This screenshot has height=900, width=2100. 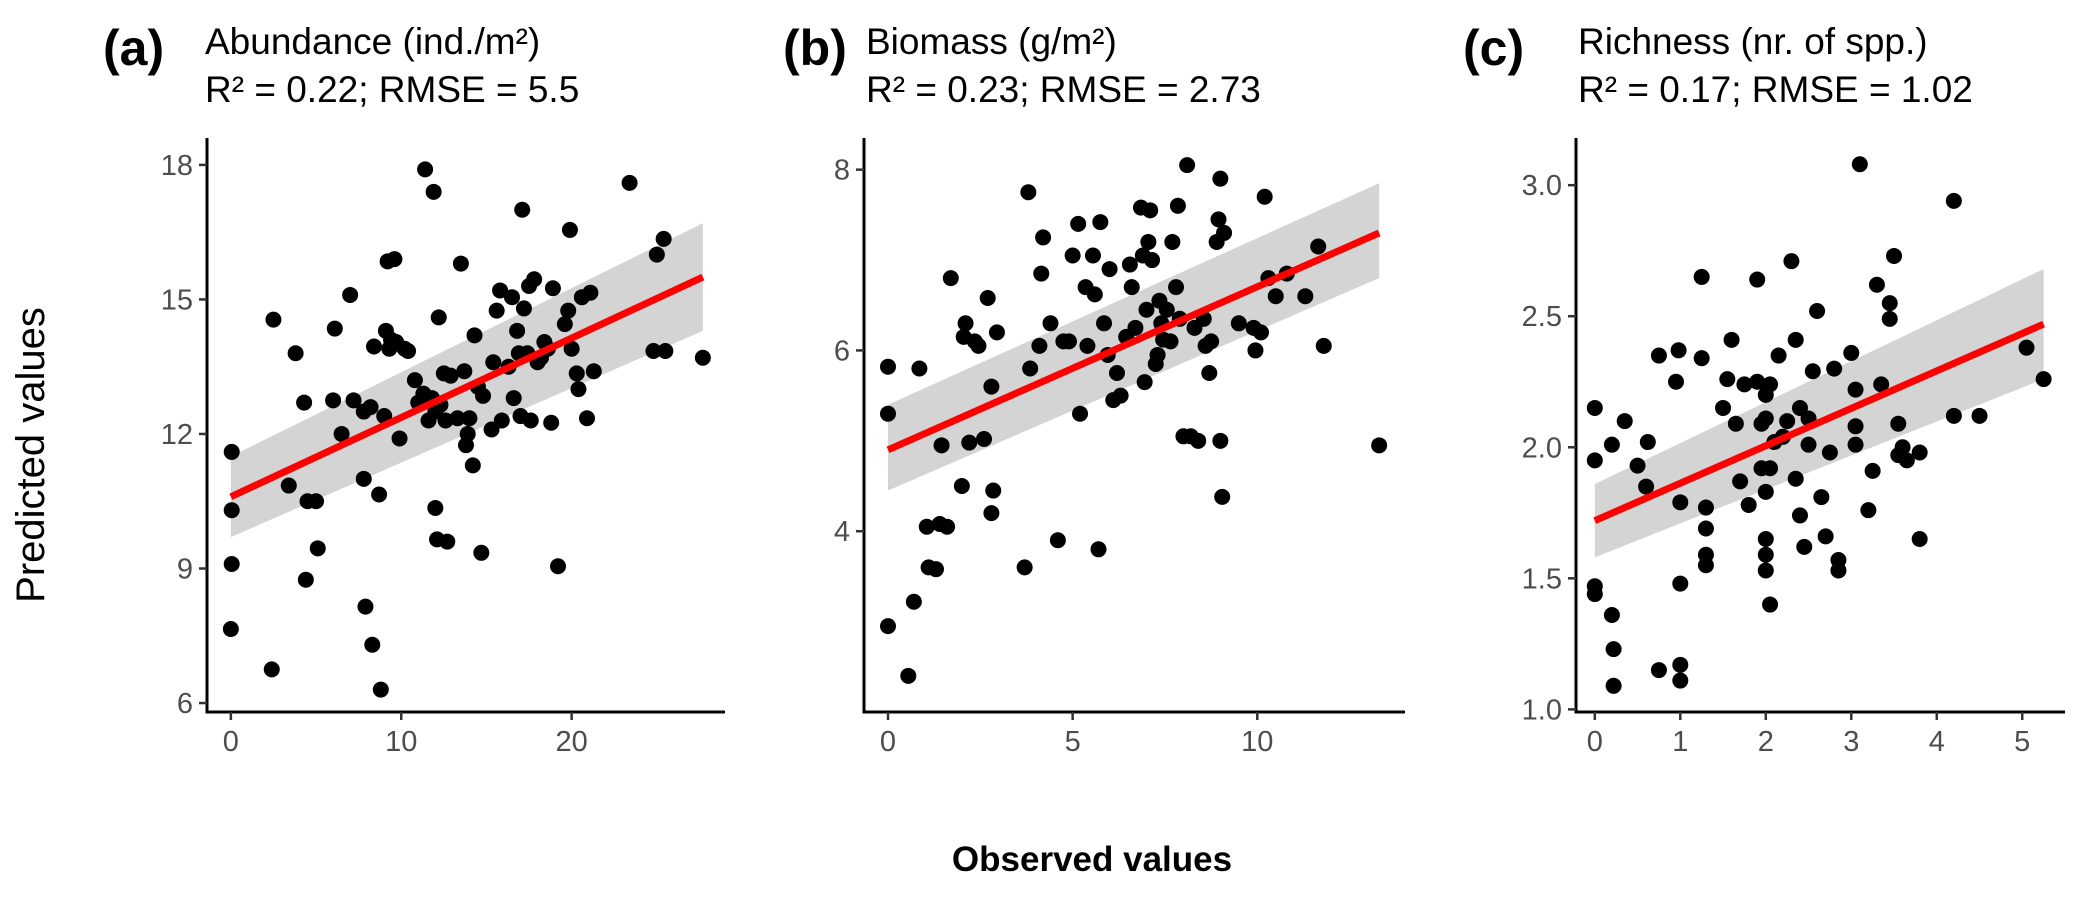 What do you see at coordinates (1851, 742) in the screenshot?
I see `panel-c-x-tick-label: 3` at bounding box center [1851, 742].